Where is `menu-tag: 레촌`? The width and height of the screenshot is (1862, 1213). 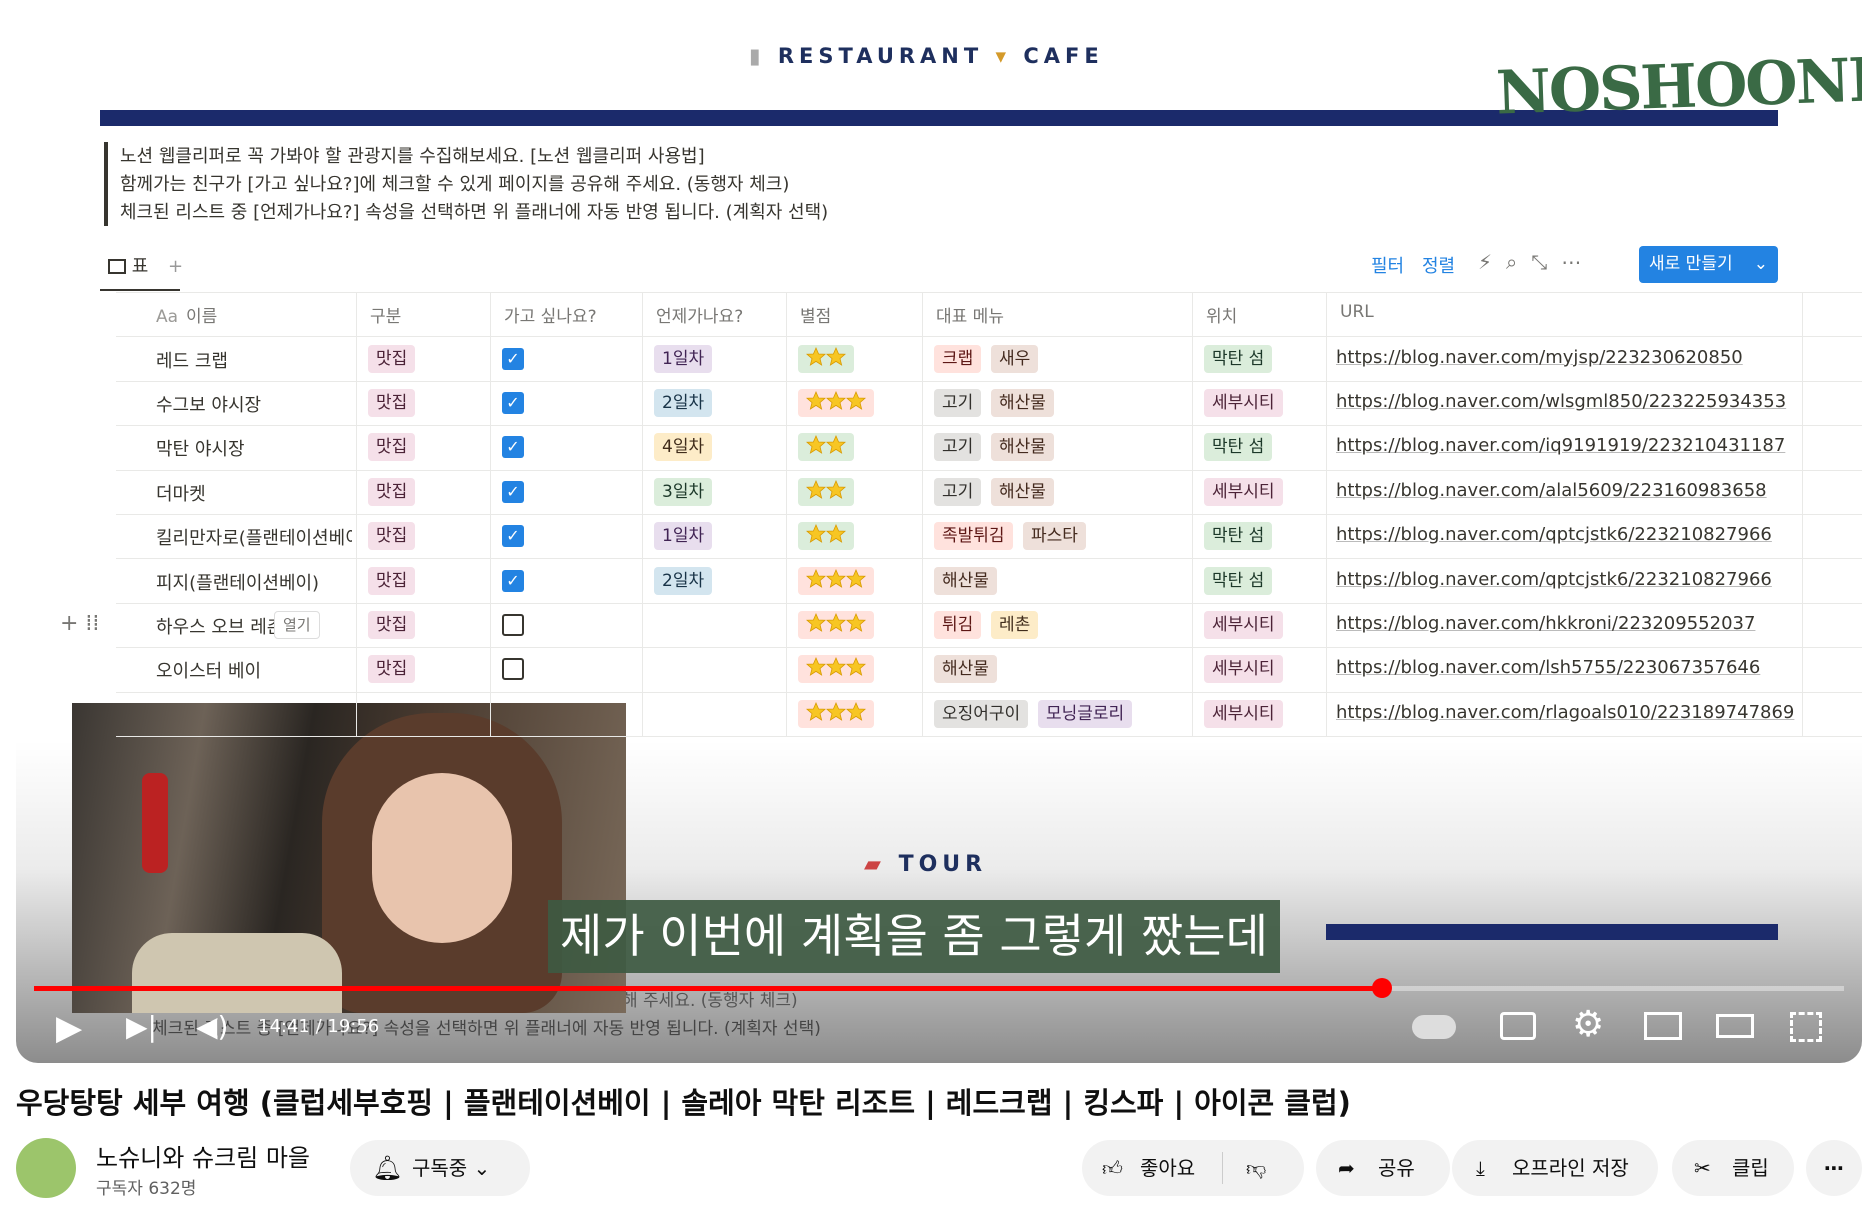 menu-tag: 레촌 is located at coordinates (1015, 625).